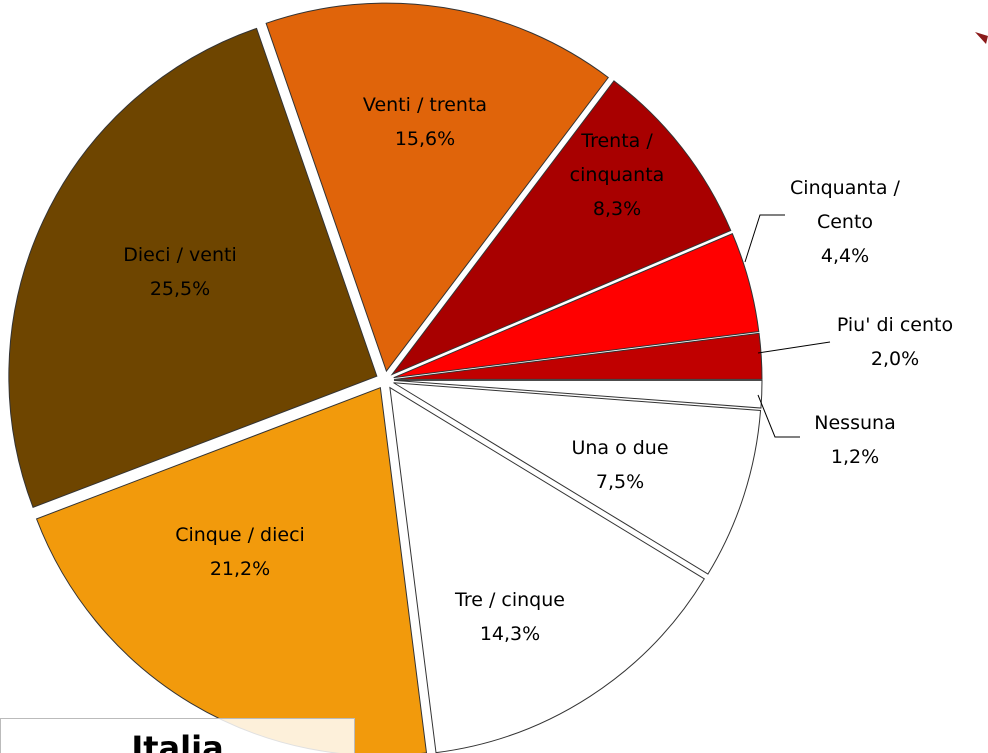 The image size is (988, 753). What do you see at coordinates (425, 139) in the screenshot?
I see `slice-value: 15,6%` at bounding box center [425, 139].